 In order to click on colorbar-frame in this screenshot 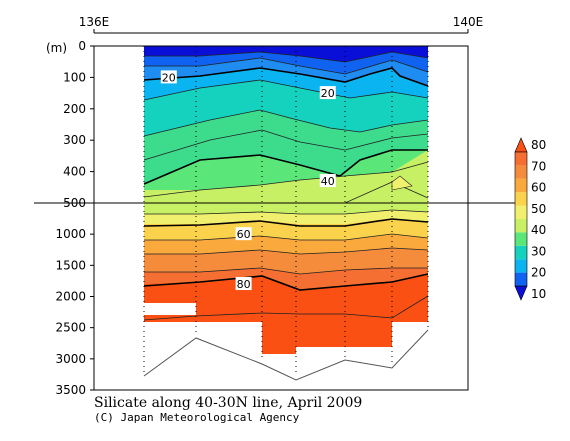, I will do `click(521, 219)`.